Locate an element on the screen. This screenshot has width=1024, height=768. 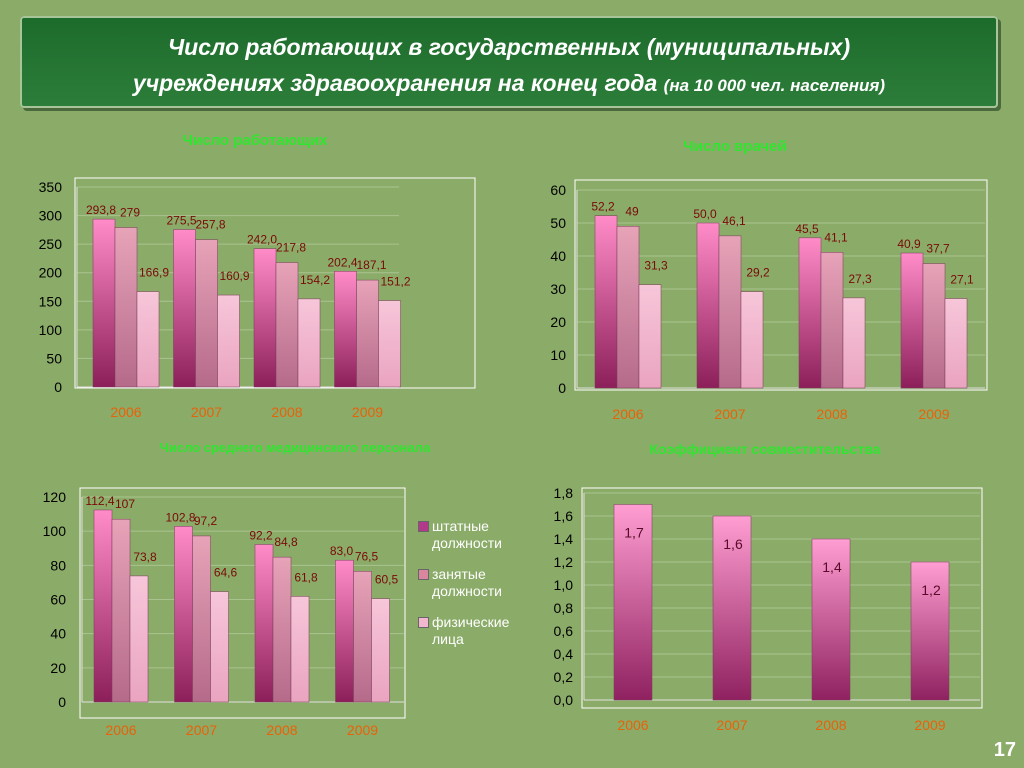
x-tick-label-doctors: 2008 is located at coordinates (831, 414).